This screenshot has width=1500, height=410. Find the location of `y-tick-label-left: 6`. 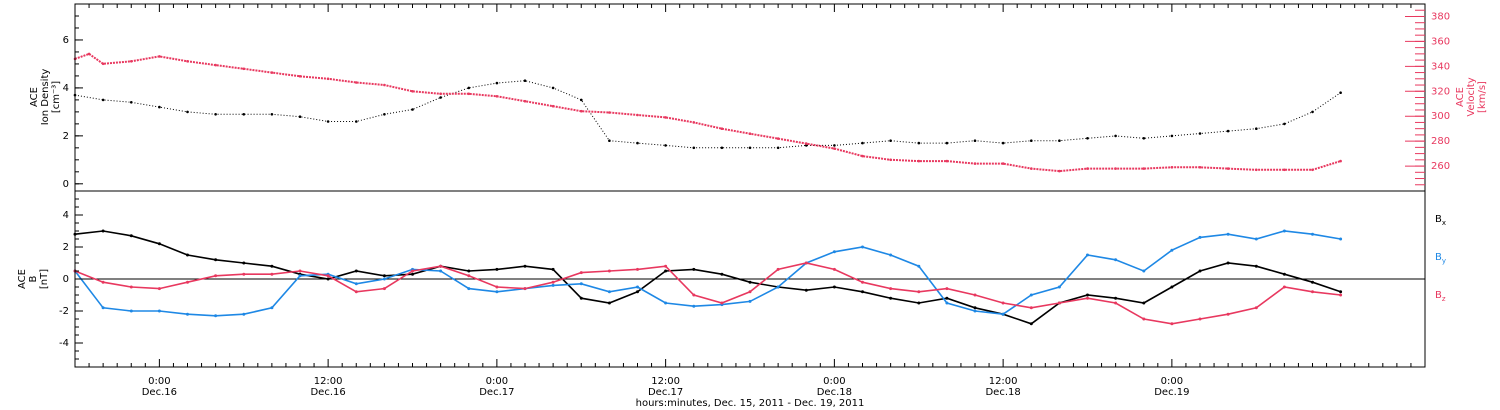

y-tick-label-left: 6 is located at coordinates (66, 40).